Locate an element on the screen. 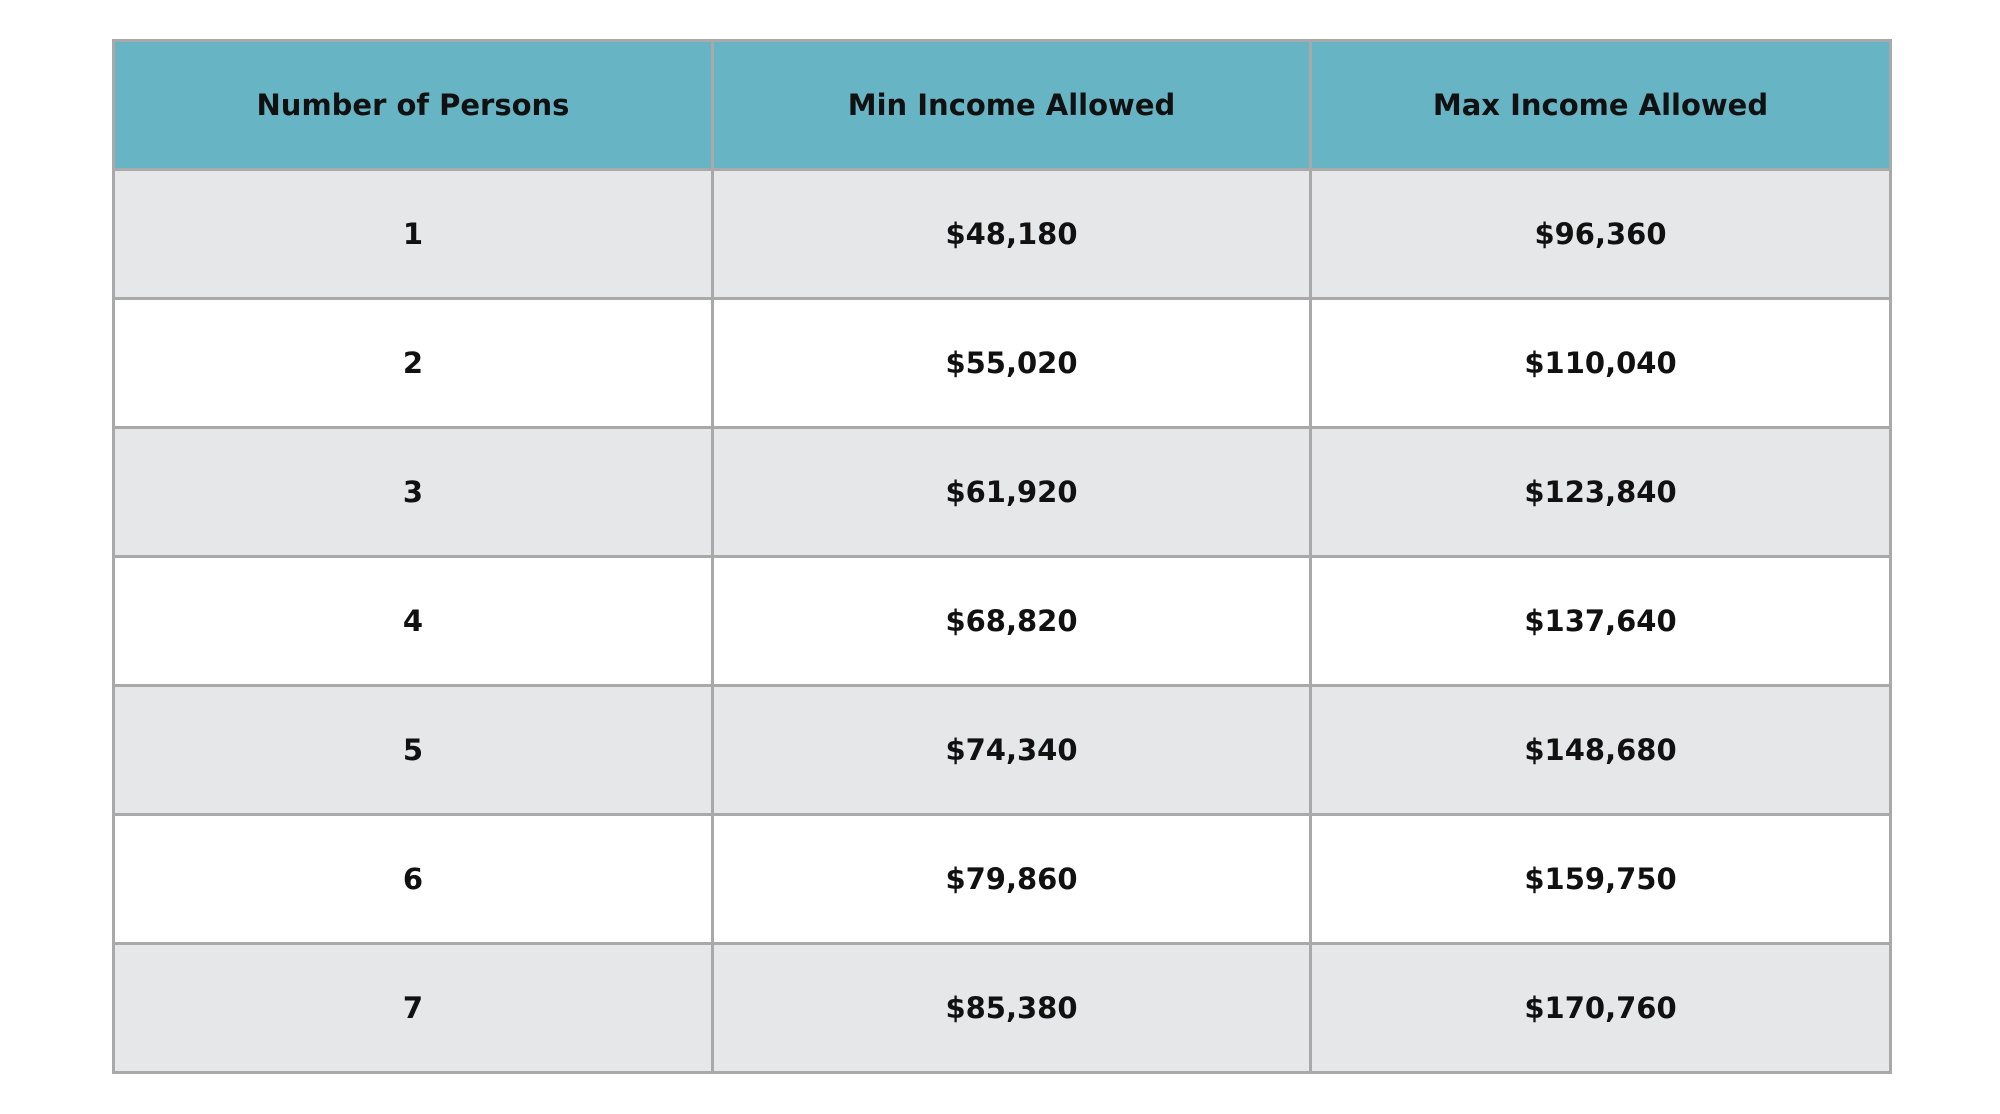 Image resolution: width=2000 pixels, height=1114 pixels. table-cell: $74,340 is located at coordinates (1011, 750).